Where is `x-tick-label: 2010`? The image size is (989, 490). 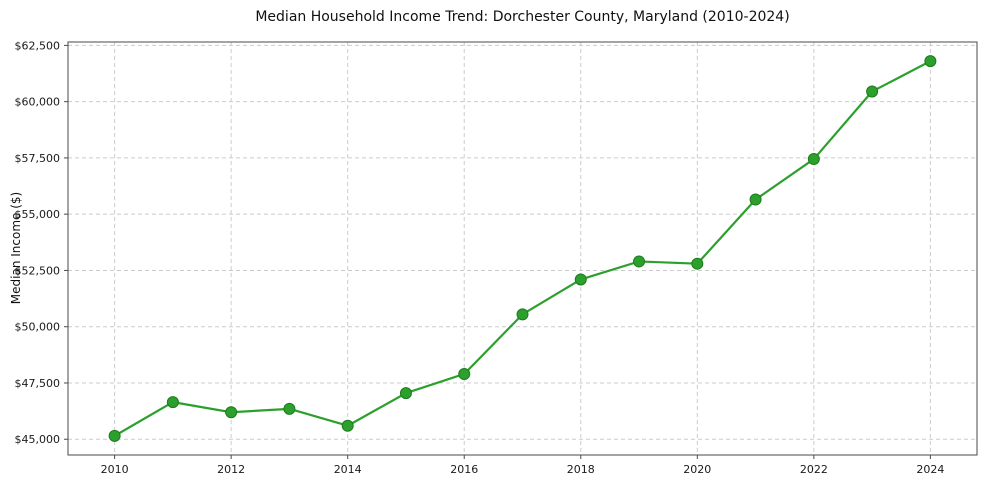
x-tick-label: 2010 is located at coordinates (115, 469).